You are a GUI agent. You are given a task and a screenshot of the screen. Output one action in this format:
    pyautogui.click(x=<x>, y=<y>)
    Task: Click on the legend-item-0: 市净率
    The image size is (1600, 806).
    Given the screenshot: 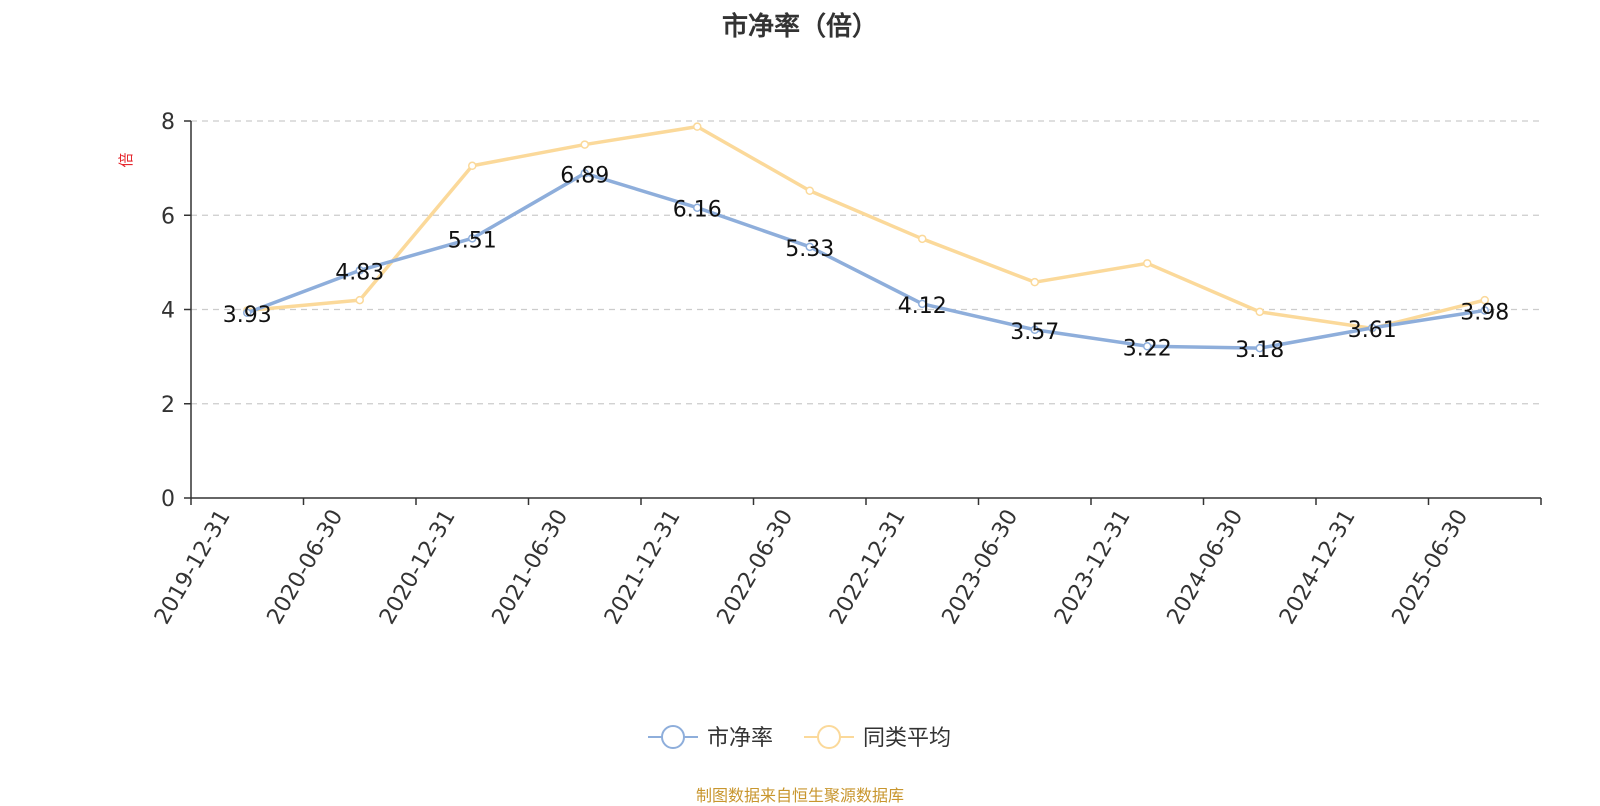 What is the action you would take?
    pyautogui.click(x=710, y=738)
    